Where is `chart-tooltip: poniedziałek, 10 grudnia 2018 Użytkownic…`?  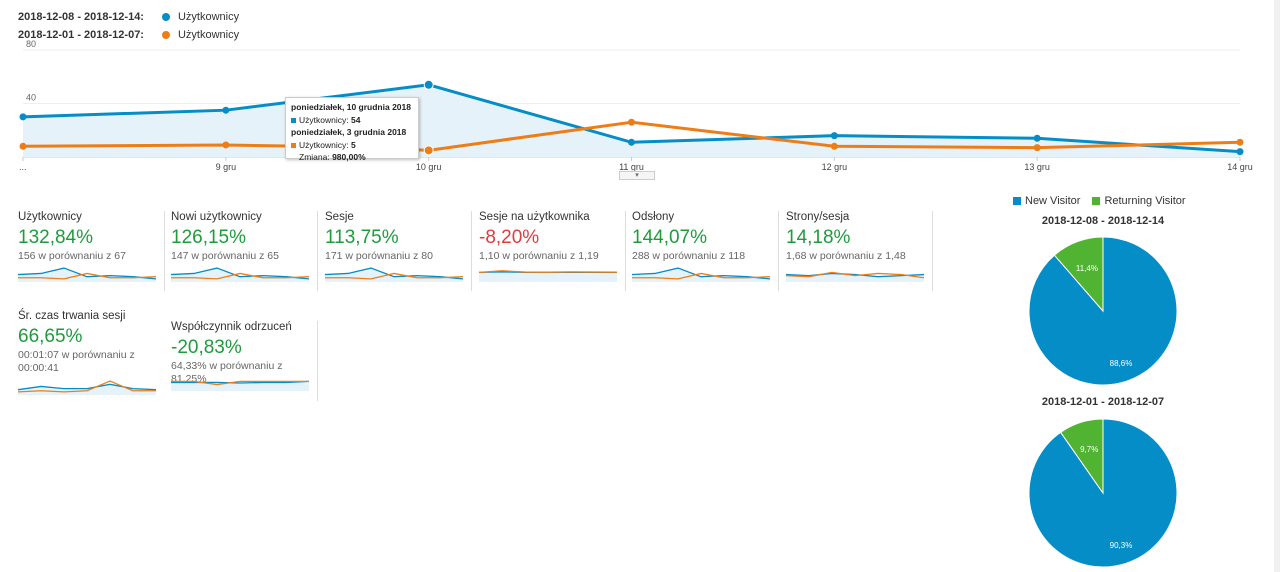 chart-tooltip: poniedziałek, 10 grudnia 2018 Użytkownic… is located at coordinates (352, 129).